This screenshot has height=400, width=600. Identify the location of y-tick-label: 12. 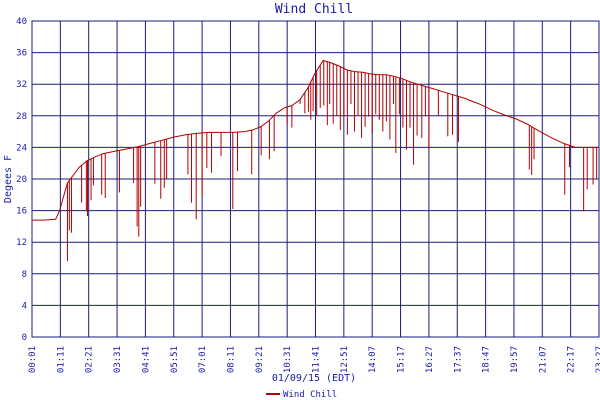
(21, 243).